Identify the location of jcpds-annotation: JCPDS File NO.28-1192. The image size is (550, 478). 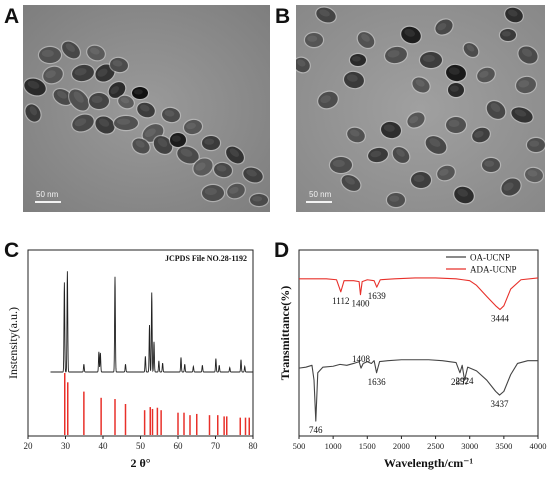
(206, 258).